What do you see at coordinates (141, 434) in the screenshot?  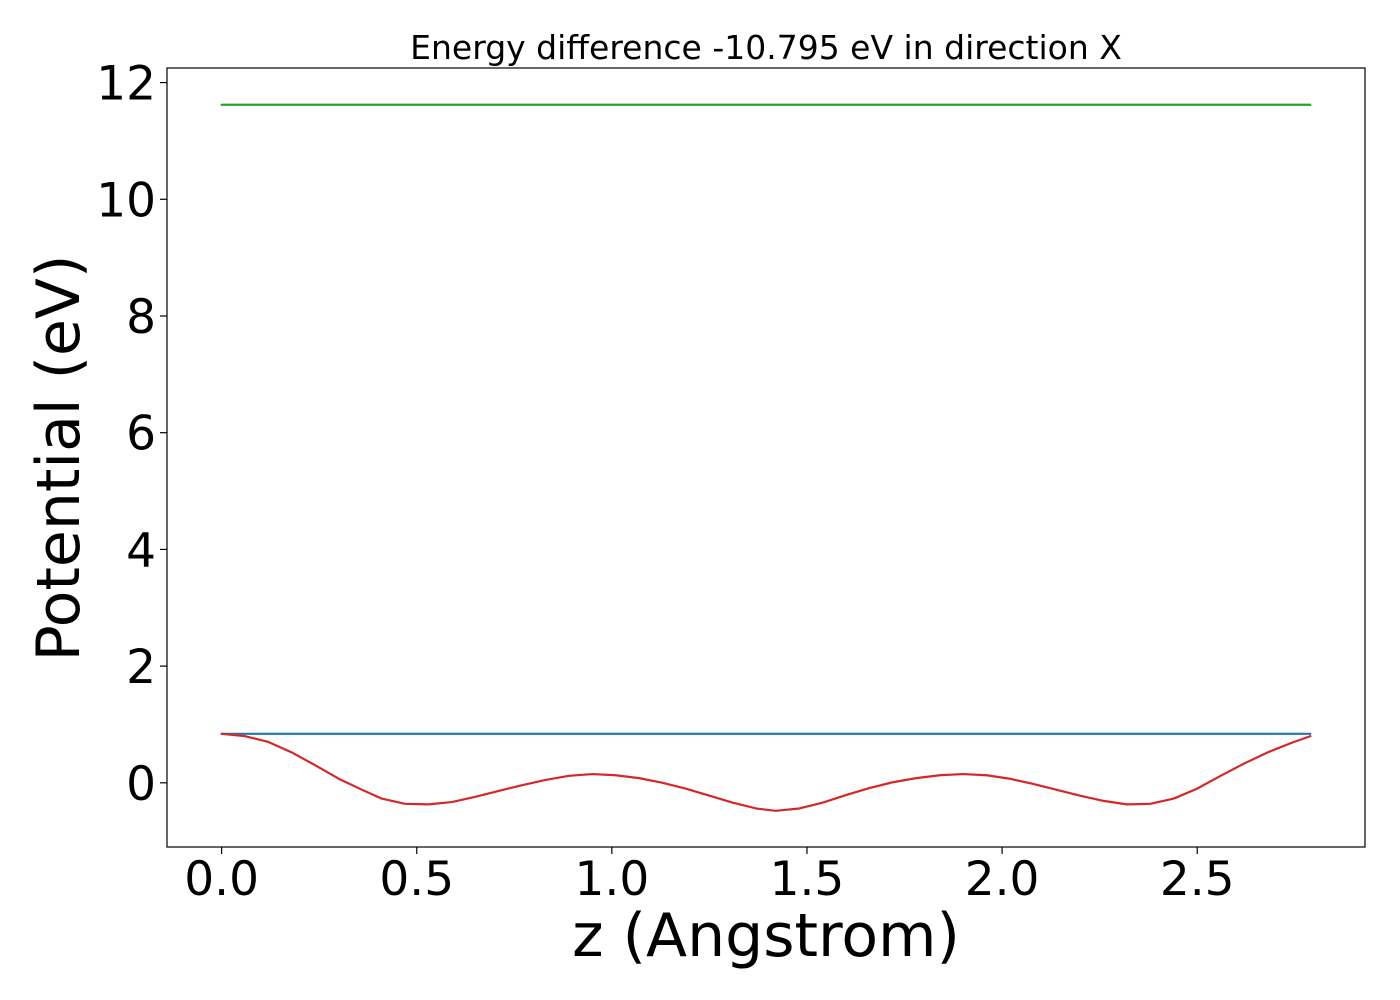 I see `y-tick-label-3: 6` at bounding box center [141, 434].